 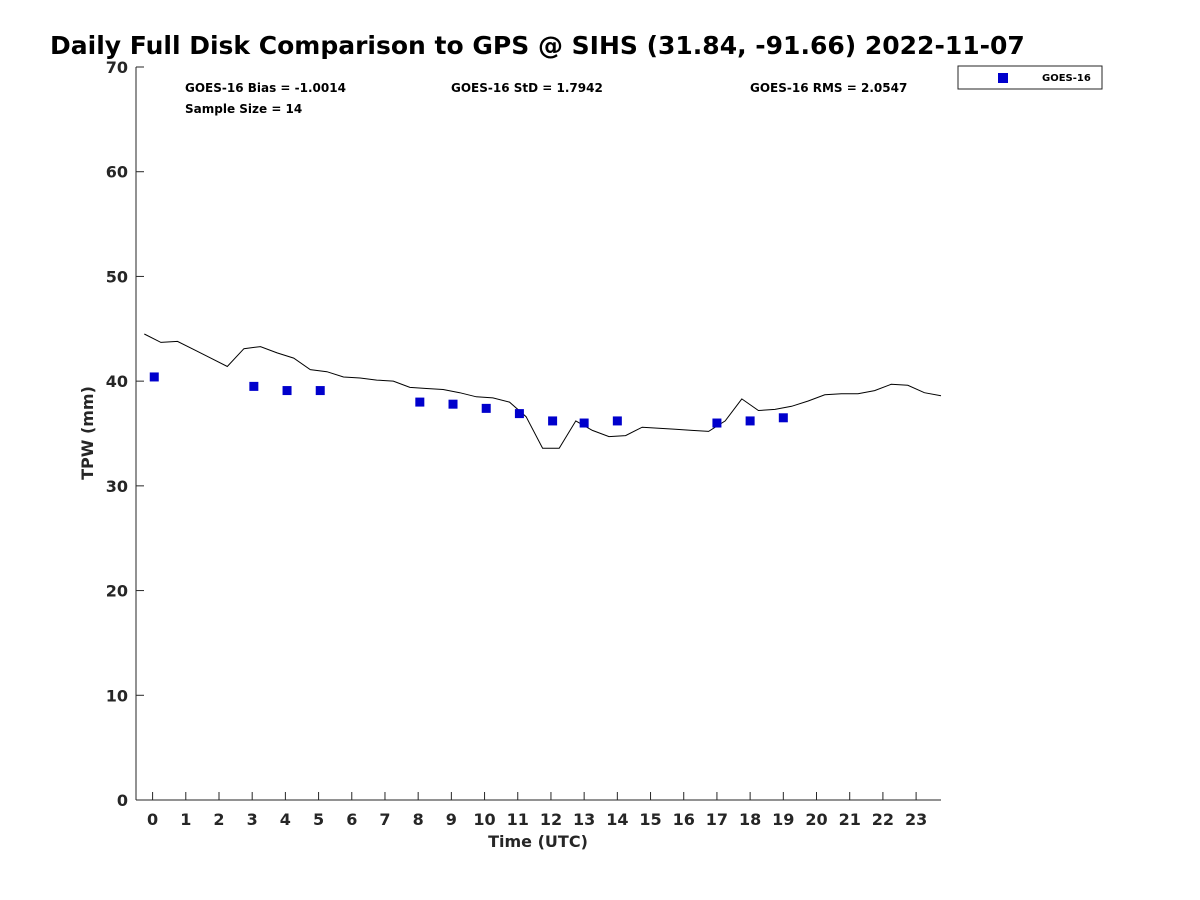 I want to click on x-tick-label: 8, so click(x=418, y=819).